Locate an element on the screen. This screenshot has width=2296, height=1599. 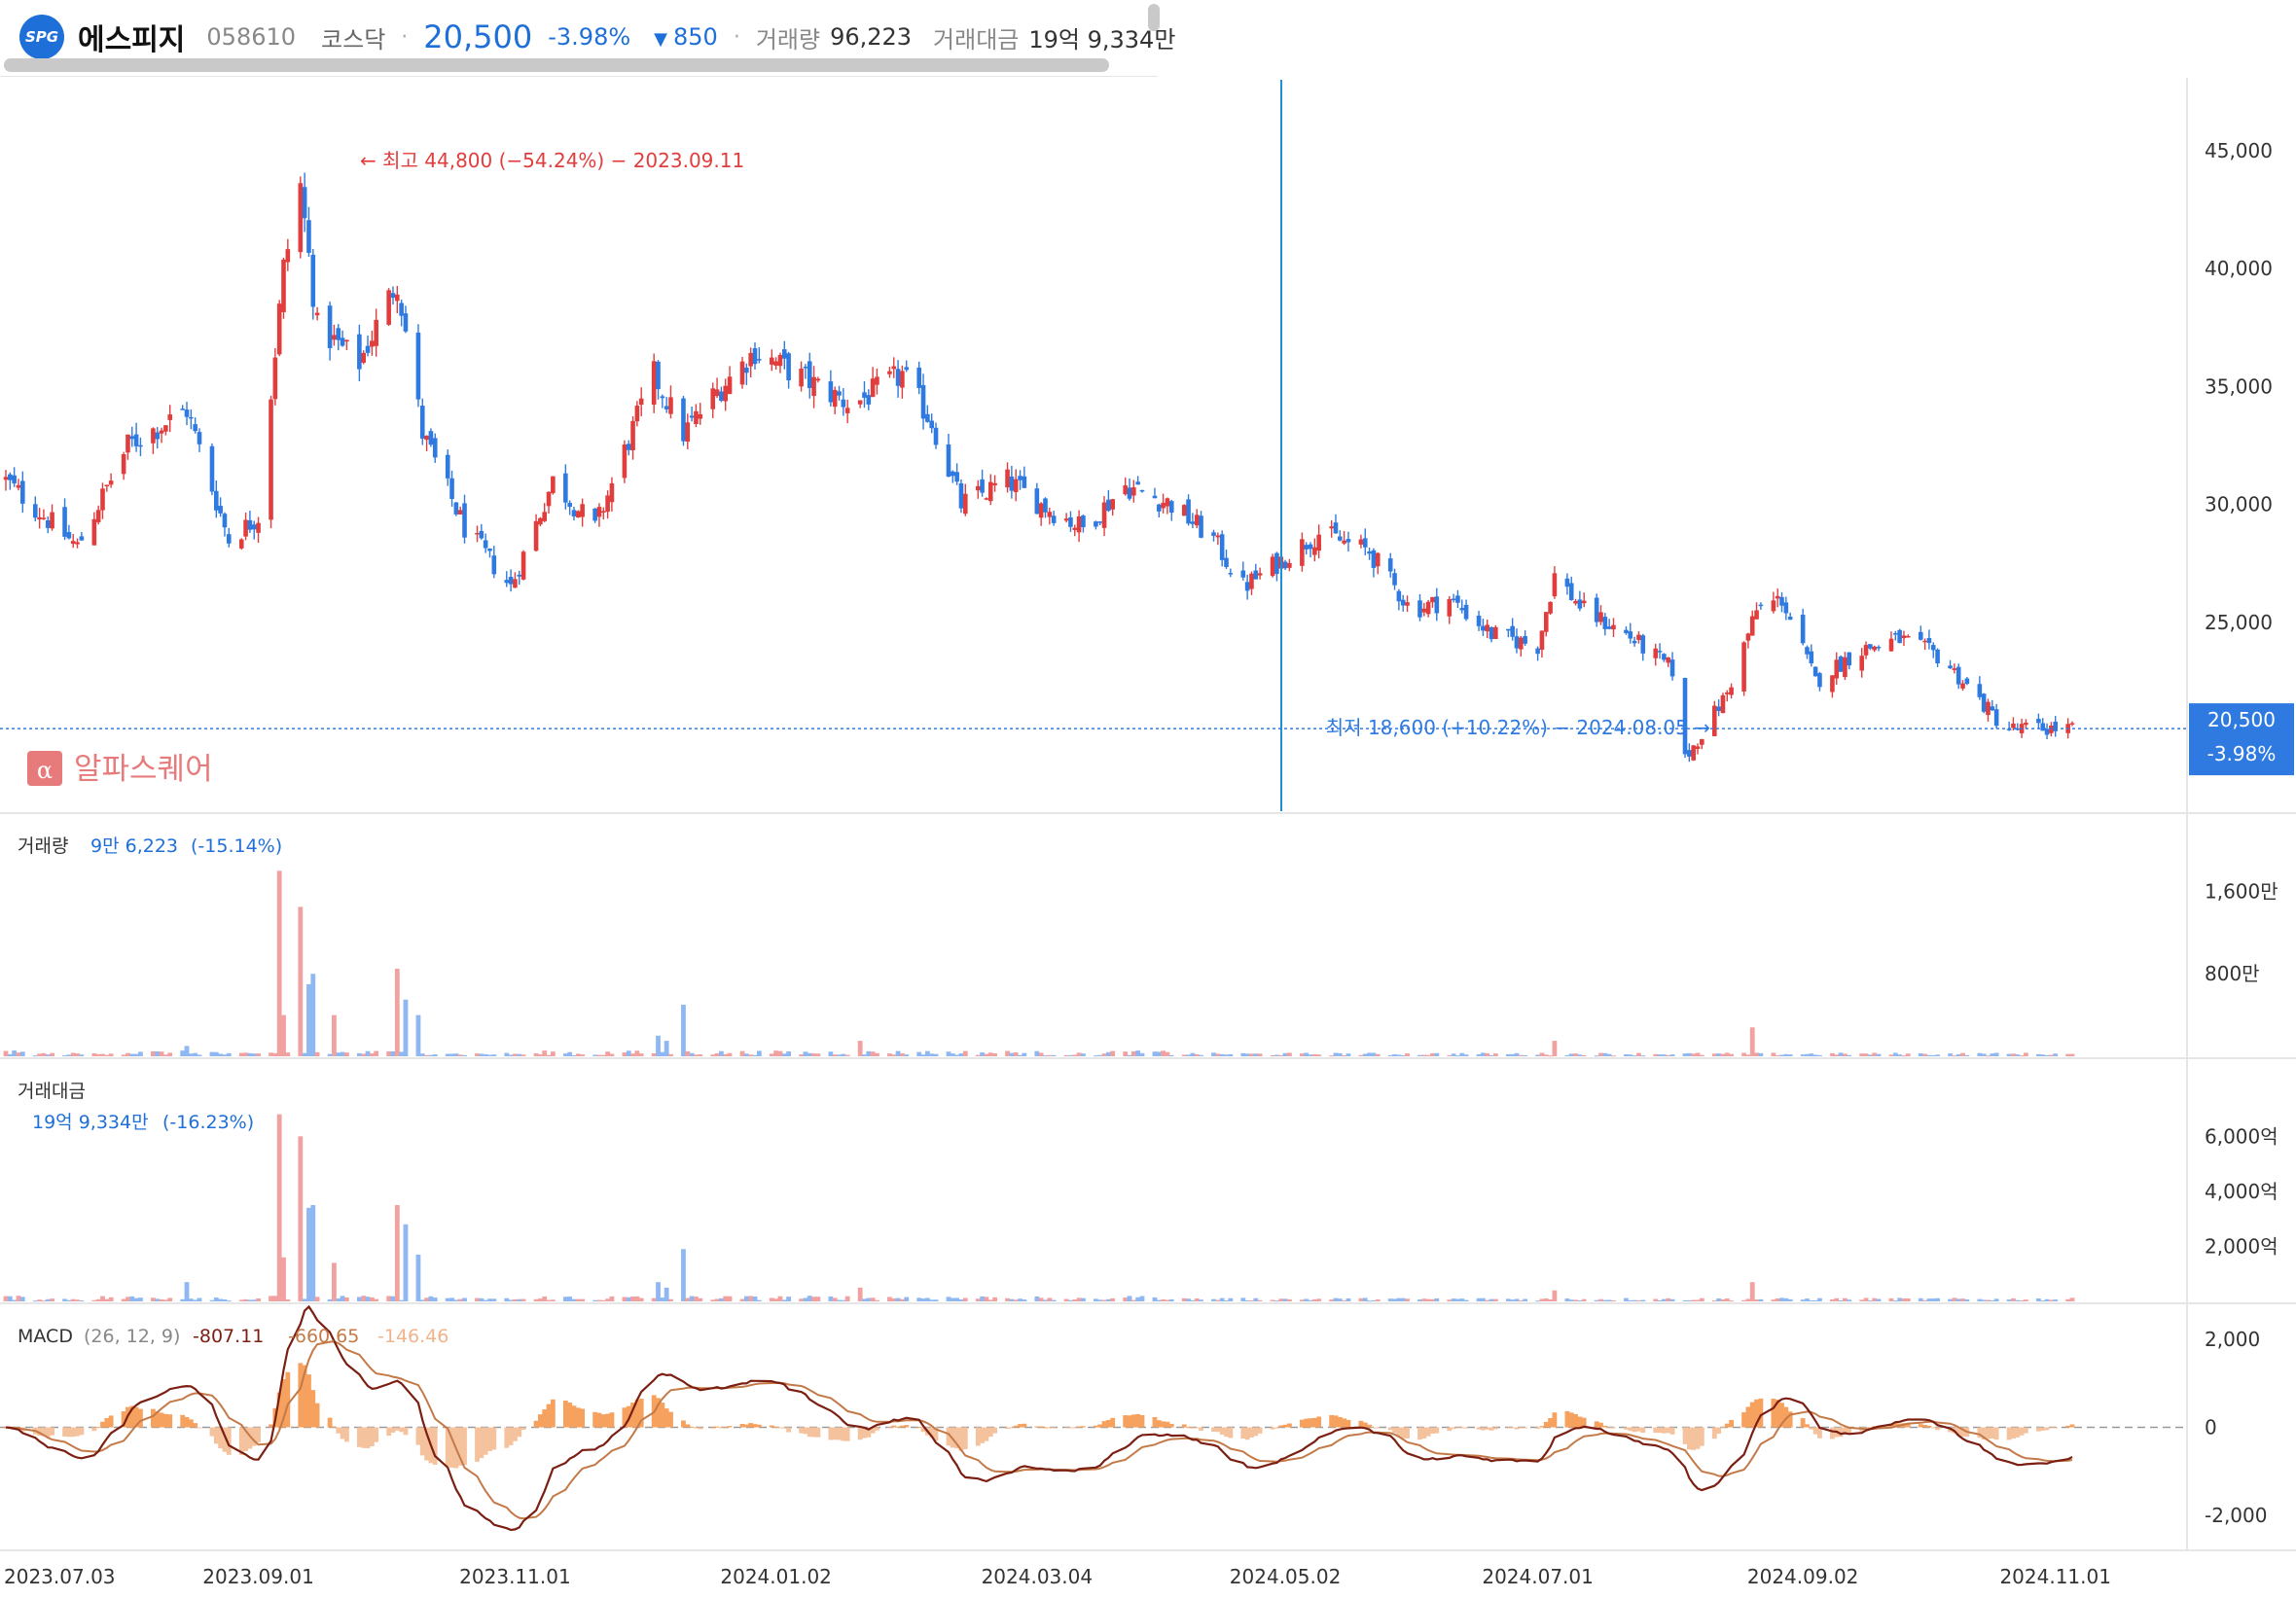
amount-panel is located at coordinates (1039, 1208).